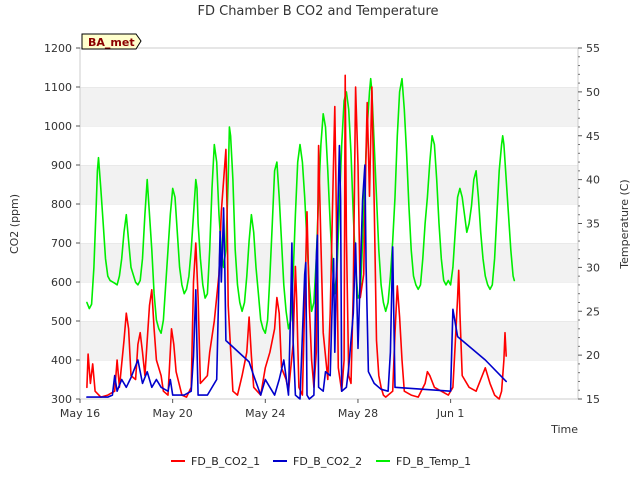 This screenshot has height=480, width=640. What do you see at coordinates (450, 413) in the screenshot?
I see `x-tick-label: Jun 1` at bounding box center [450, 413].